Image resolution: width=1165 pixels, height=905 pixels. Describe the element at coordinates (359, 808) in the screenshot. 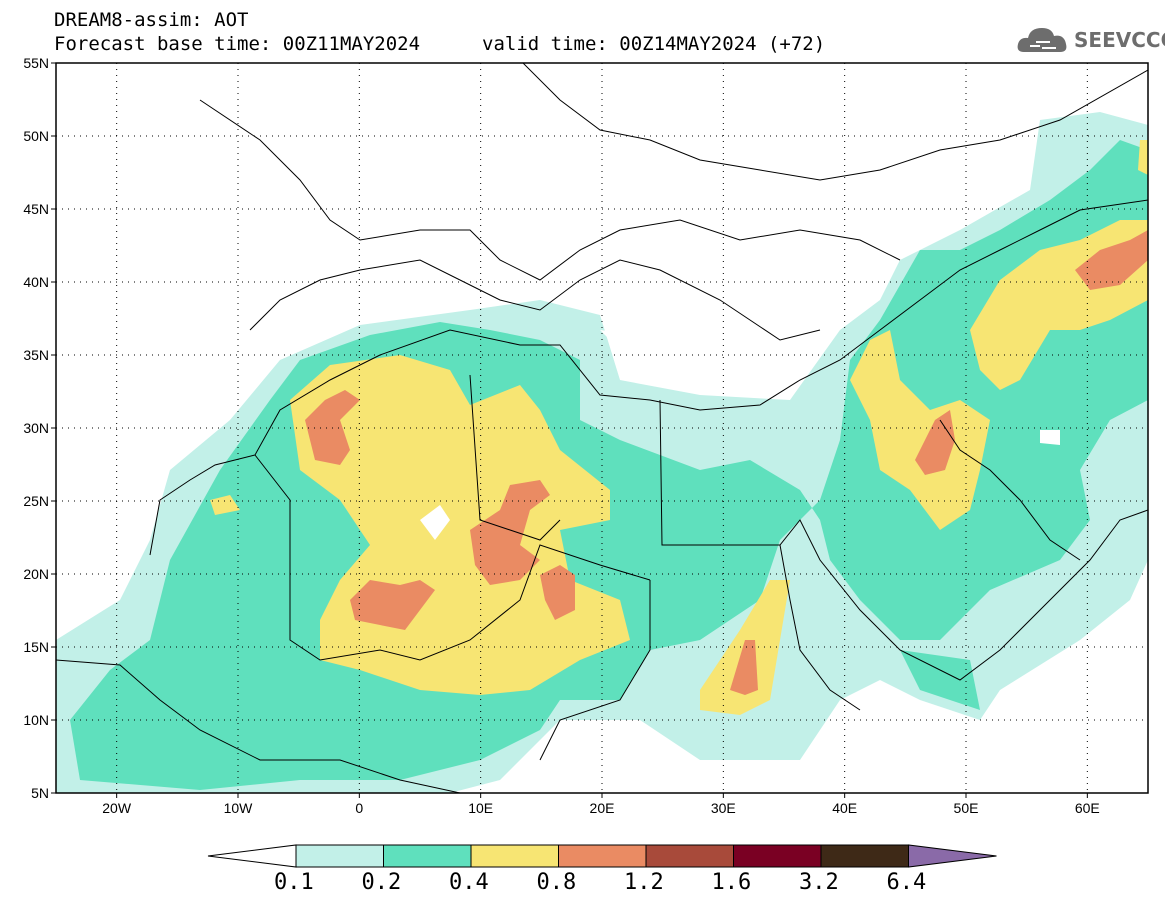

I see `lon-label: 0` at that location.